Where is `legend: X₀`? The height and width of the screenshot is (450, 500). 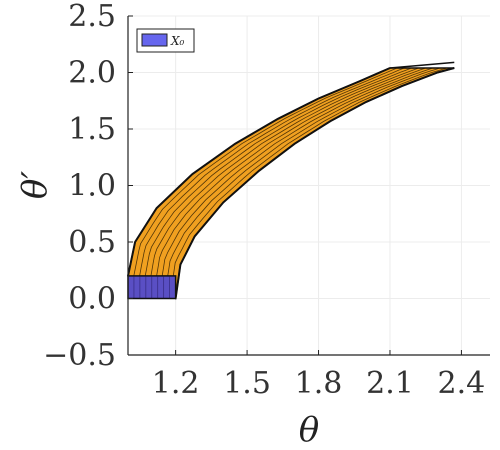 legend: X₀ is located at coordinates (165, 40).